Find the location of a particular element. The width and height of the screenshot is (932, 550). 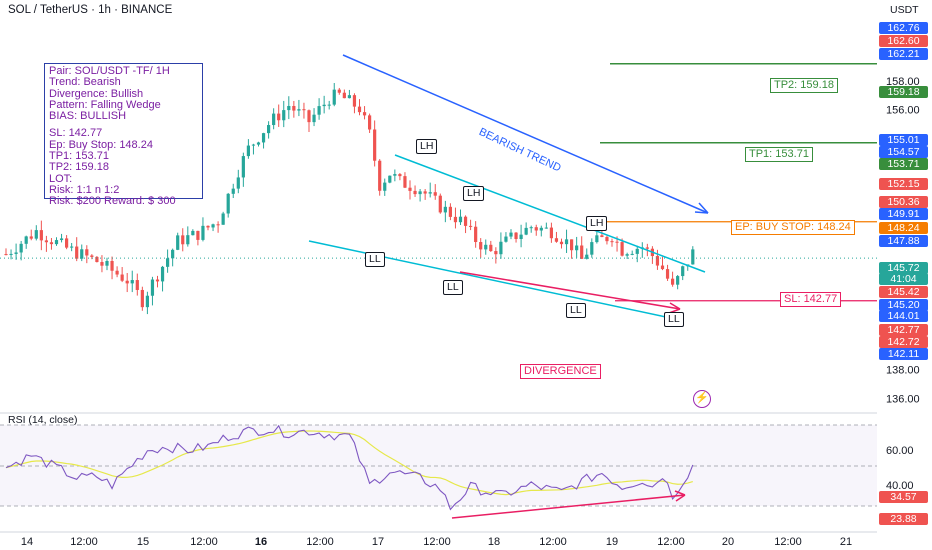

price-tag: 153.71 is located at coordinates (903, 164).